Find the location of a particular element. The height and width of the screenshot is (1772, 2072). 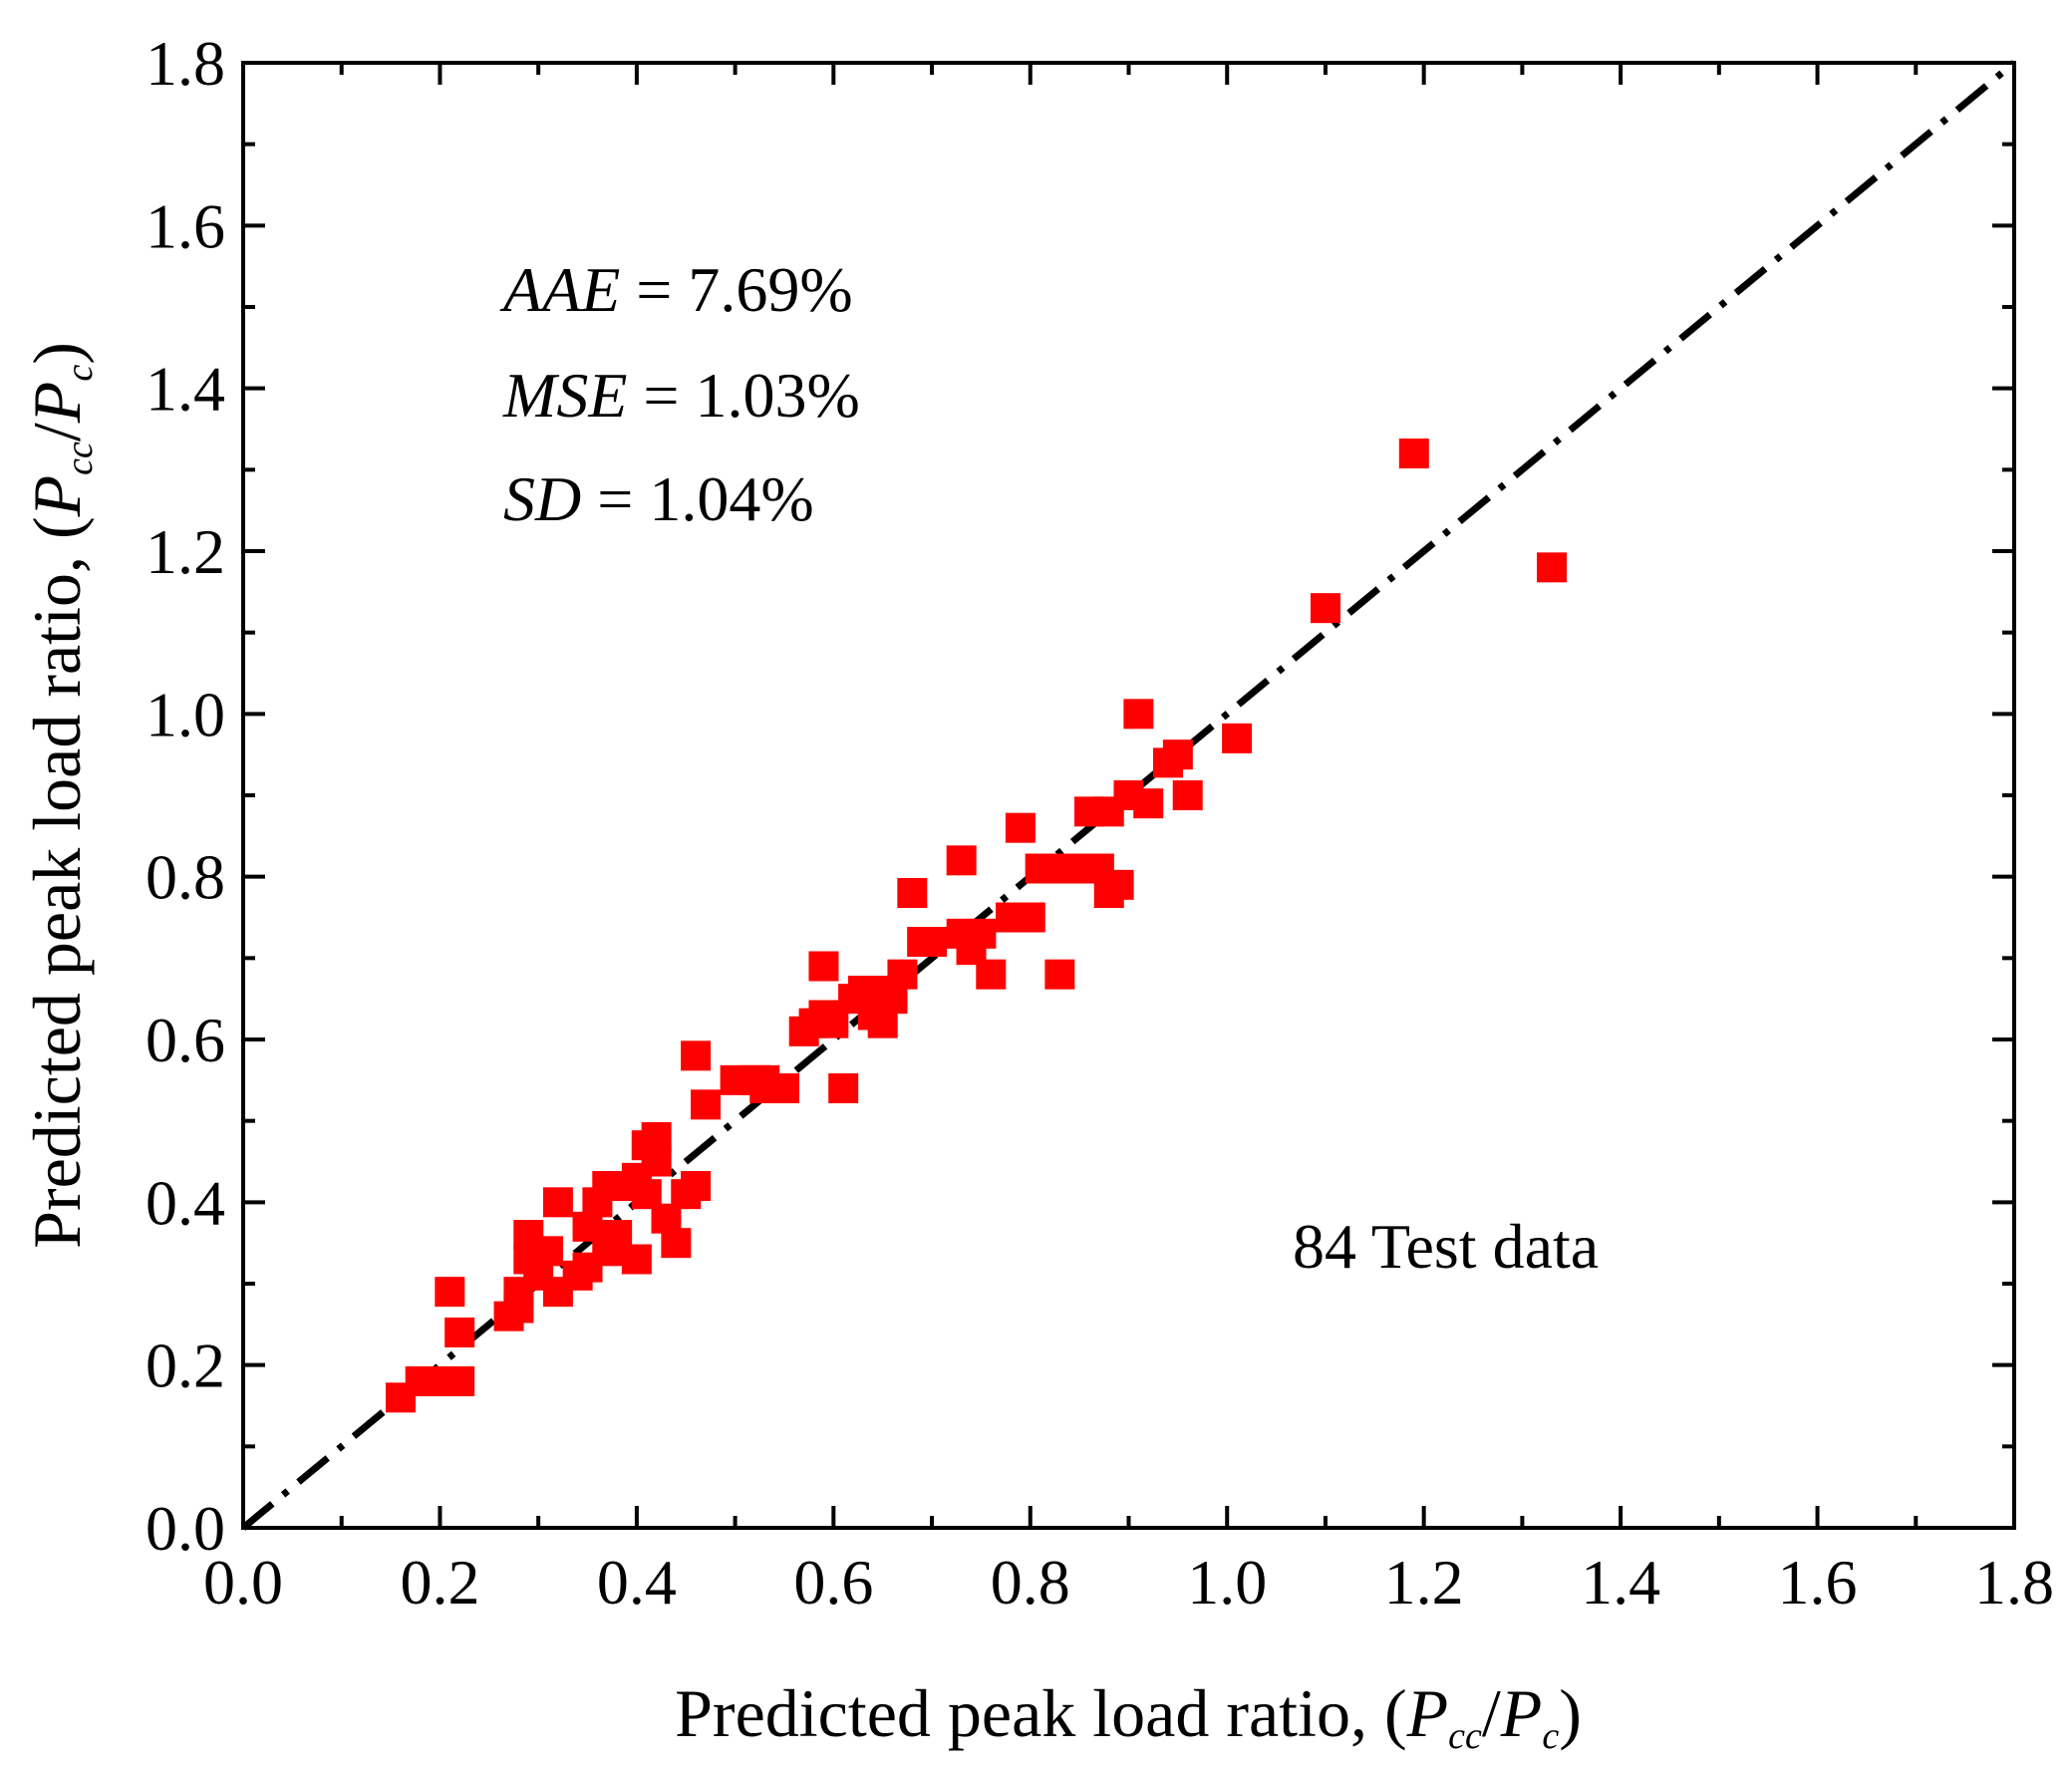

x-tick-label: 1.6 is located at coordinates (1818, 1582).